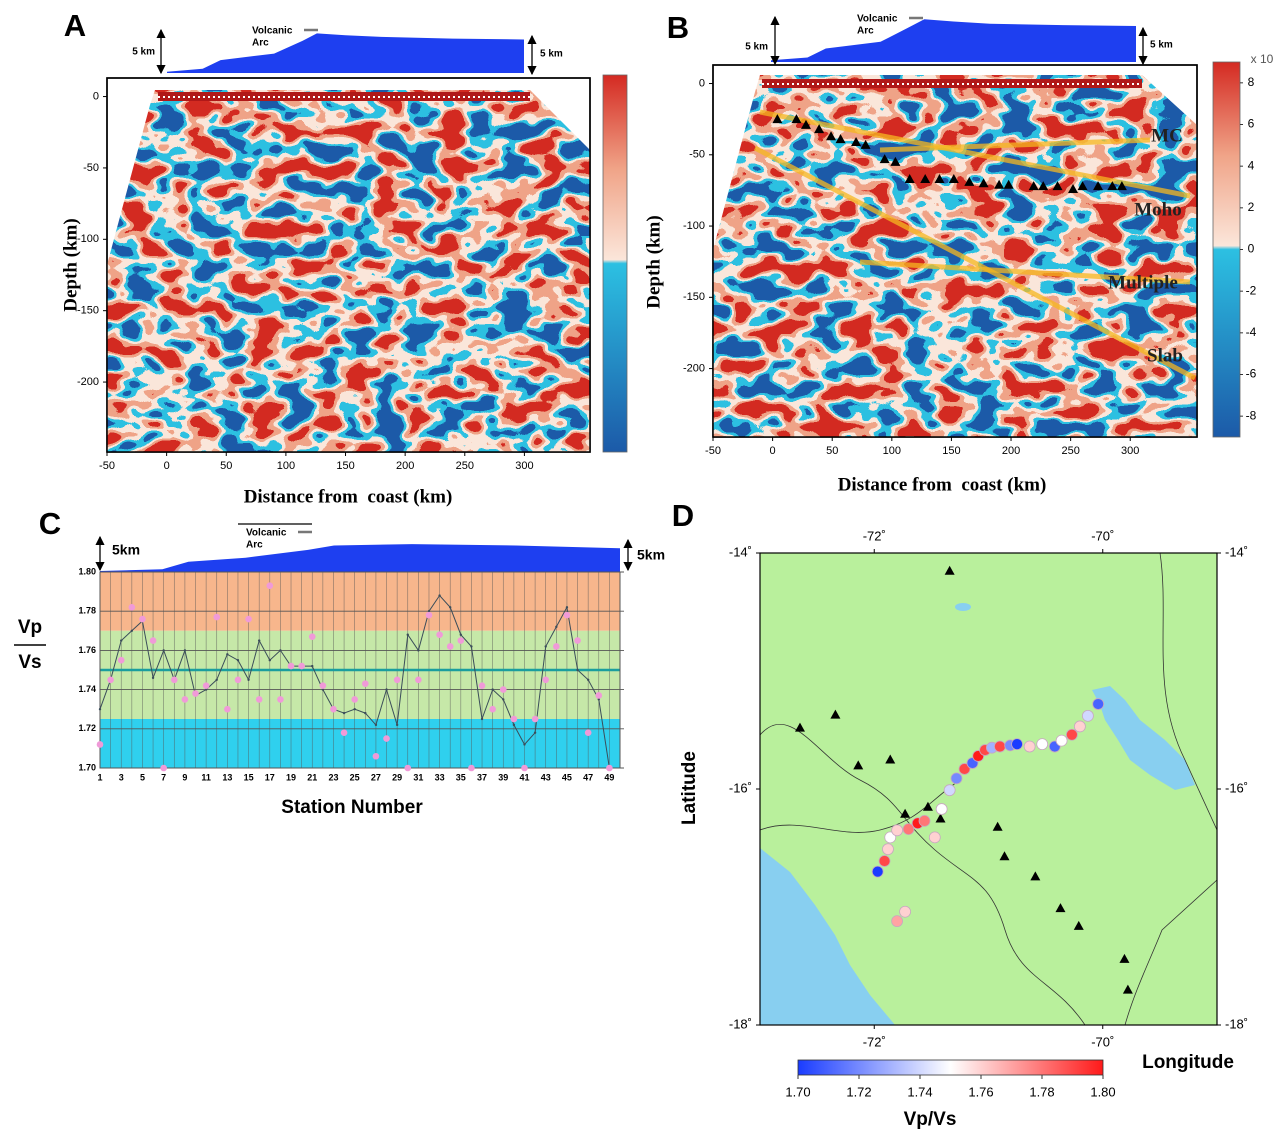 The height and width of the screenshot is (1140, 1283). I want to click on section-image, so click(955, 256).